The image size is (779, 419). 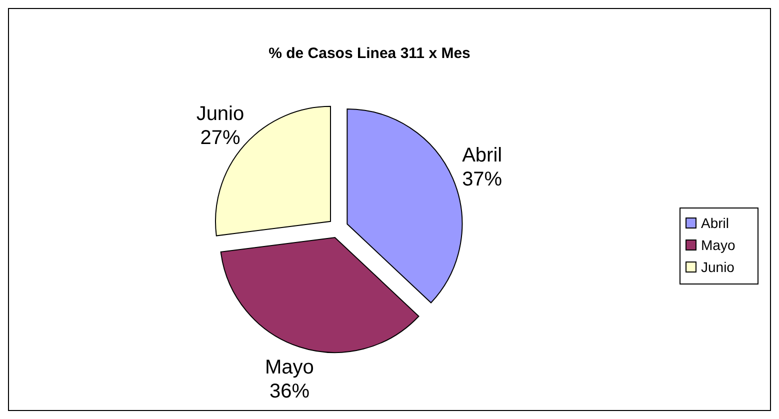 What do you see at coordinates (220, 114) in the screenshot?
I see `slice-label: Junio` at bounding box center [220, 114].